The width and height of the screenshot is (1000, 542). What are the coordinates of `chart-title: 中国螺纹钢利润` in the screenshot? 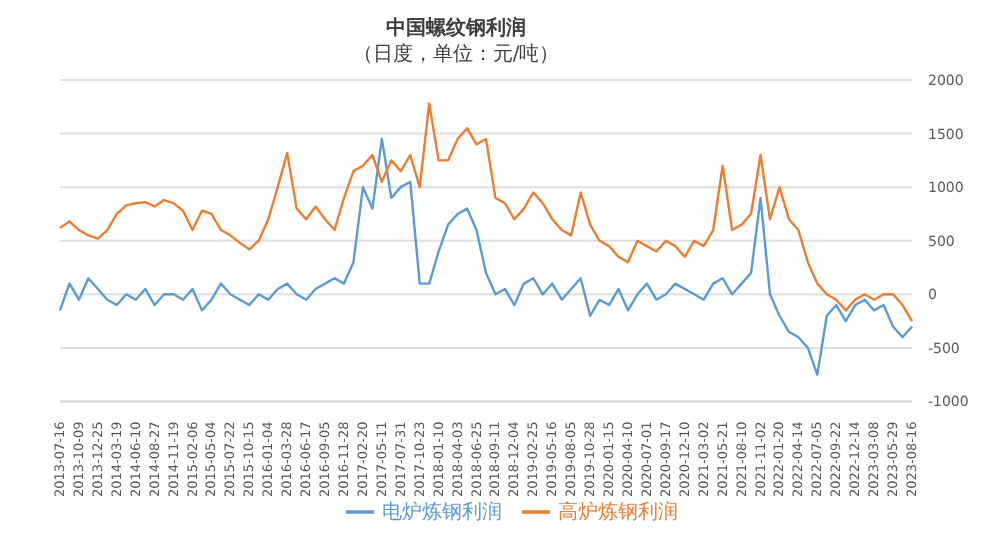 It's located at (456, 29).